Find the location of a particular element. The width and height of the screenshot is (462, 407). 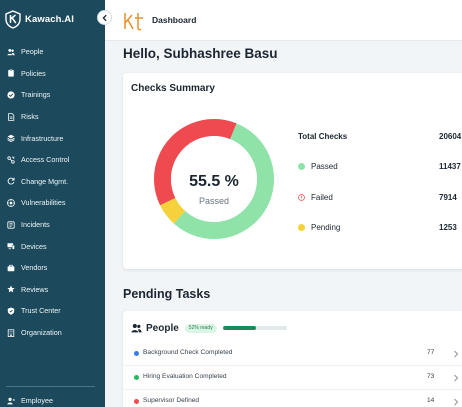

sidebar-item-label: Policies is located at coordinates (33, 73).